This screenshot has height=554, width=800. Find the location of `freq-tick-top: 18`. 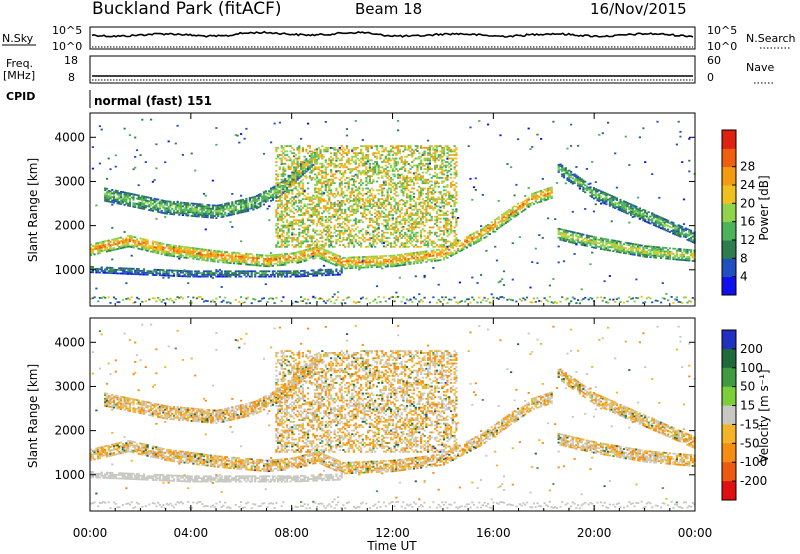

freq-tick-top: 18 is located at coordinates (71, 60).